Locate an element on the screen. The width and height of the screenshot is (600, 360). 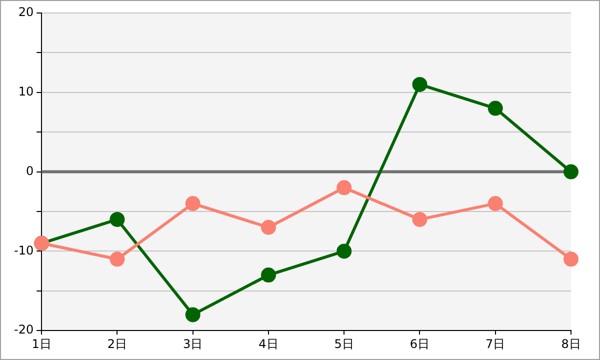
x-tick-label: 7日 is located at coordinates (496, 343).